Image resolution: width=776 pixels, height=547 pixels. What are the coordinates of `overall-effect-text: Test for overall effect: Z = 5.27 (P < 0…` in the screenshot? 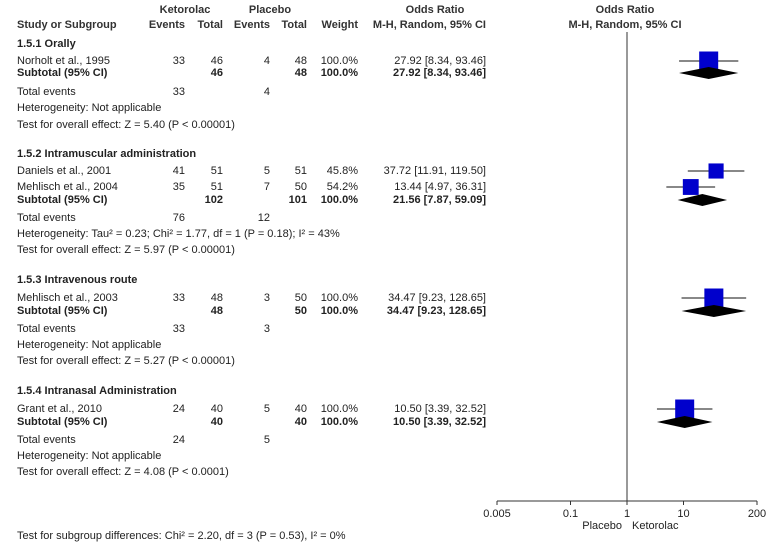 It's located at (126, 361).